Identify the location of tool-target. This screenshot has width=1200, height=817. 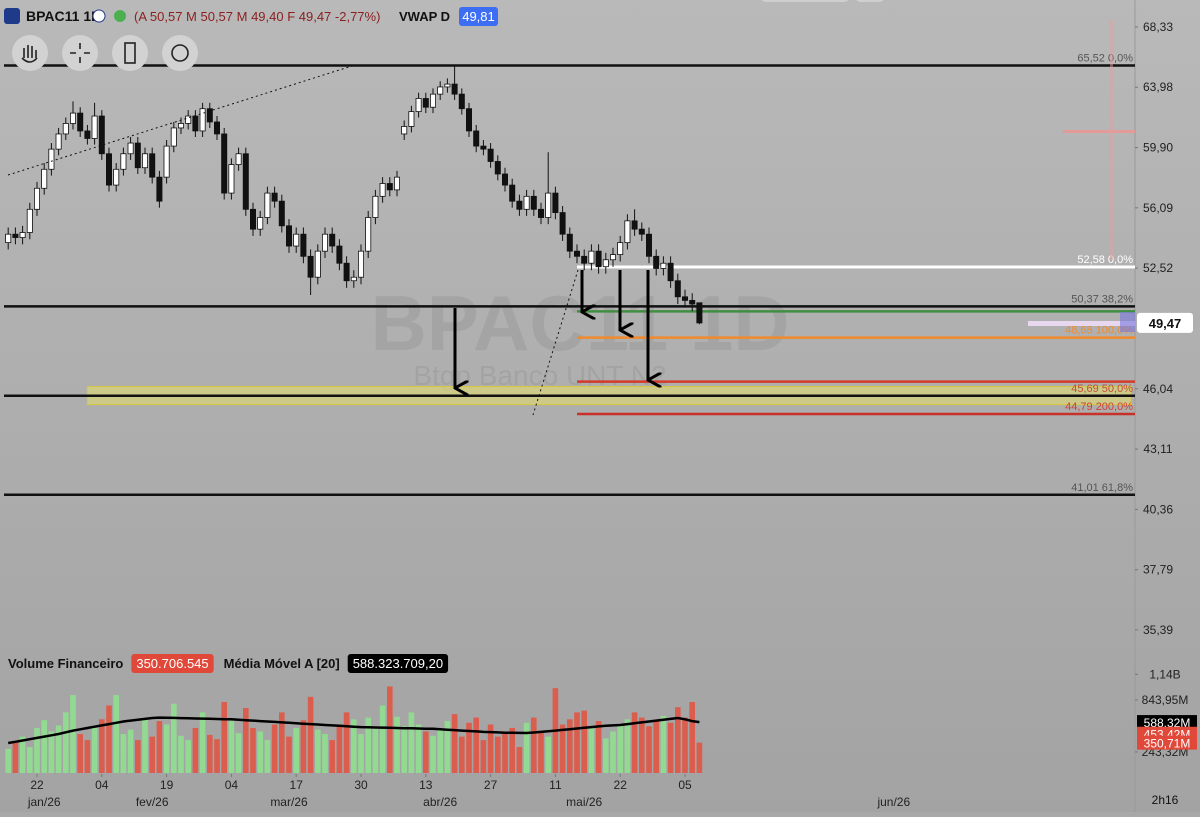
(180, 53).